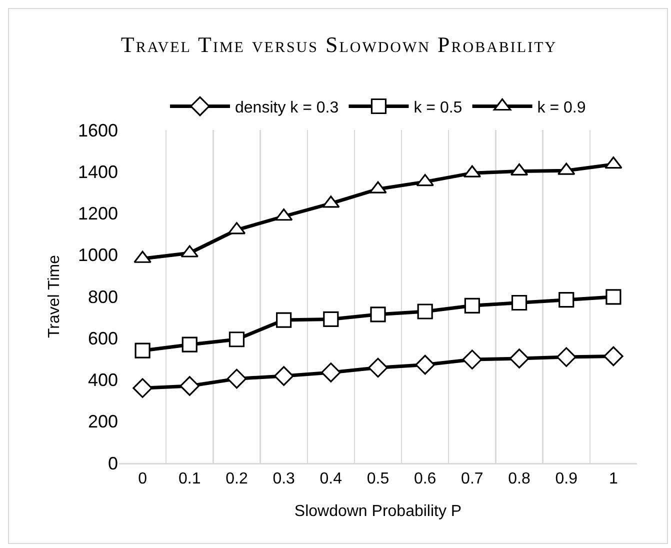 This screenshot has width=671, height=548. I want to click on y-tick-label: 1600, so click(98, 130).